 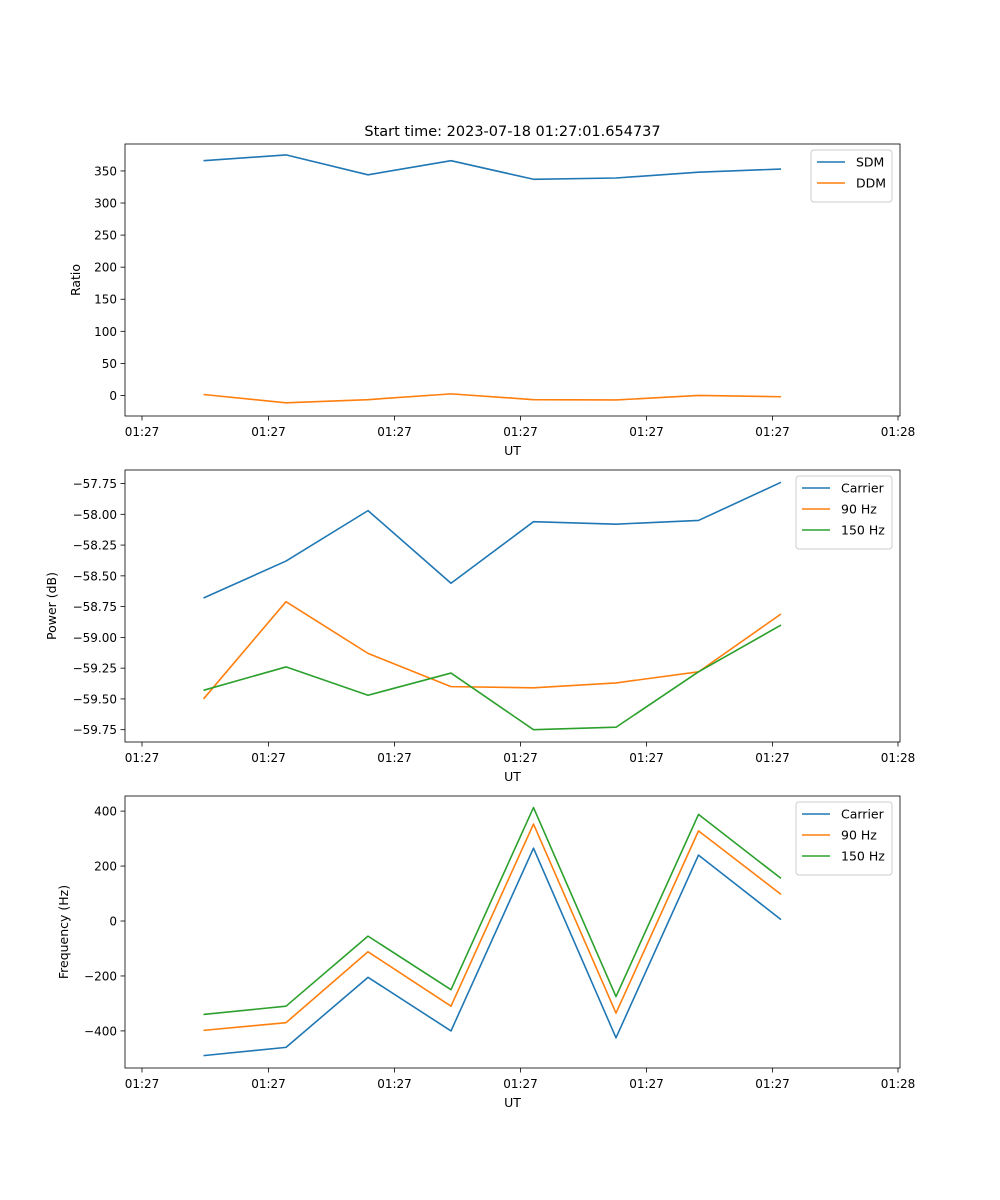 What do you see at coordinates (871, 183) in the screenshot?
I see `legend-label: DDM` at bounding box center [871, 183].